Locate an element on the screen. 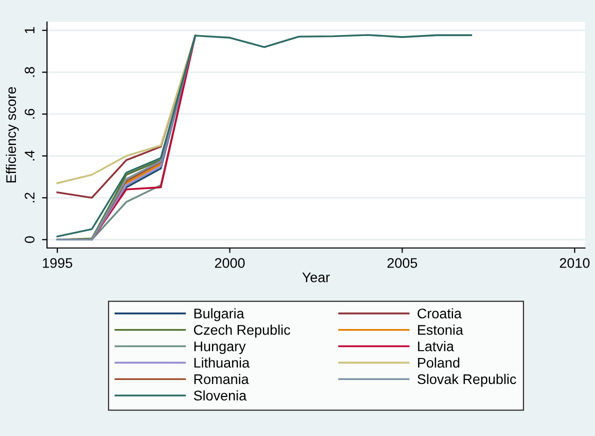 Image resolution: width=595 pixels, height=436 pixels. y-tick-label: .6 is located at coordinates (29, 113).